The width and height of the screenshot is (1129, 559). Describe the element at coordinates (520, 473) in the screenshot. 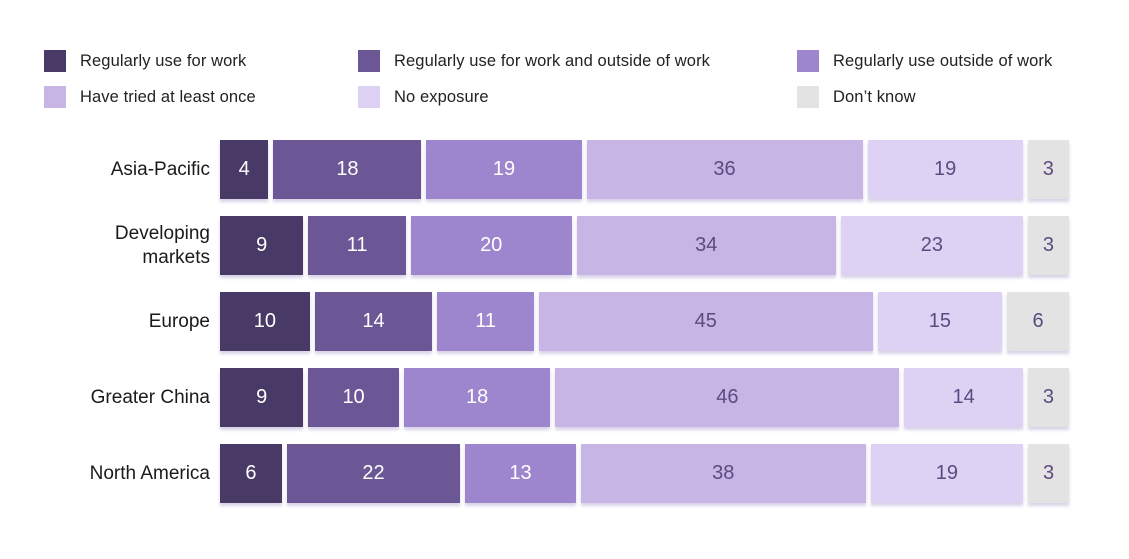

I see `bar-segment: 13` at that location.